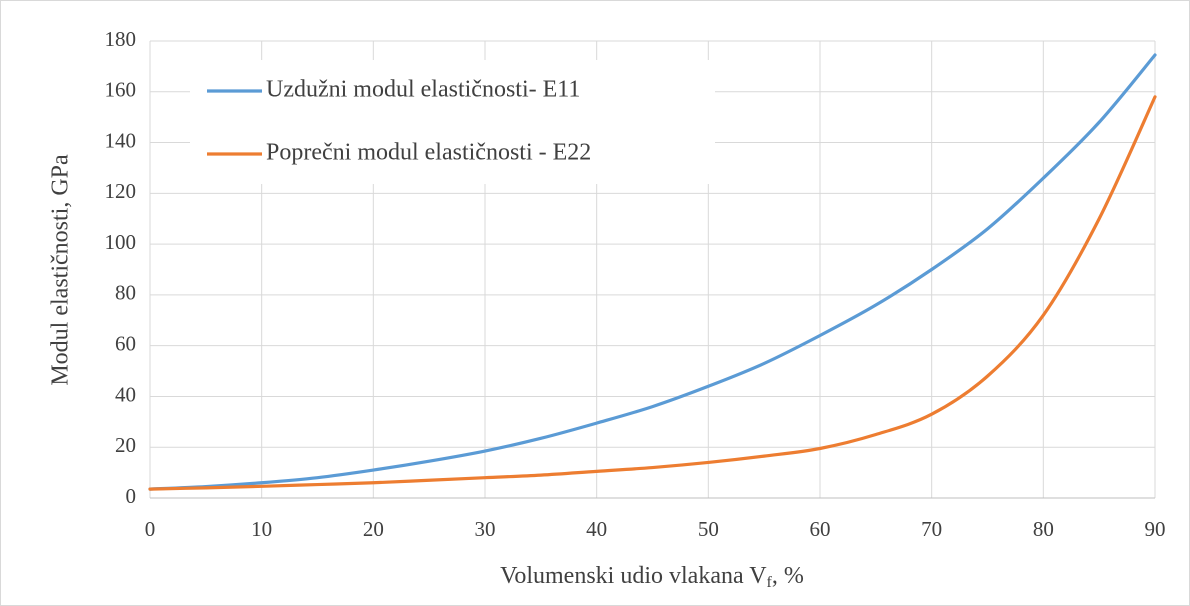  I want to click on x-axis-title-subscript: f, so click(770, 582).